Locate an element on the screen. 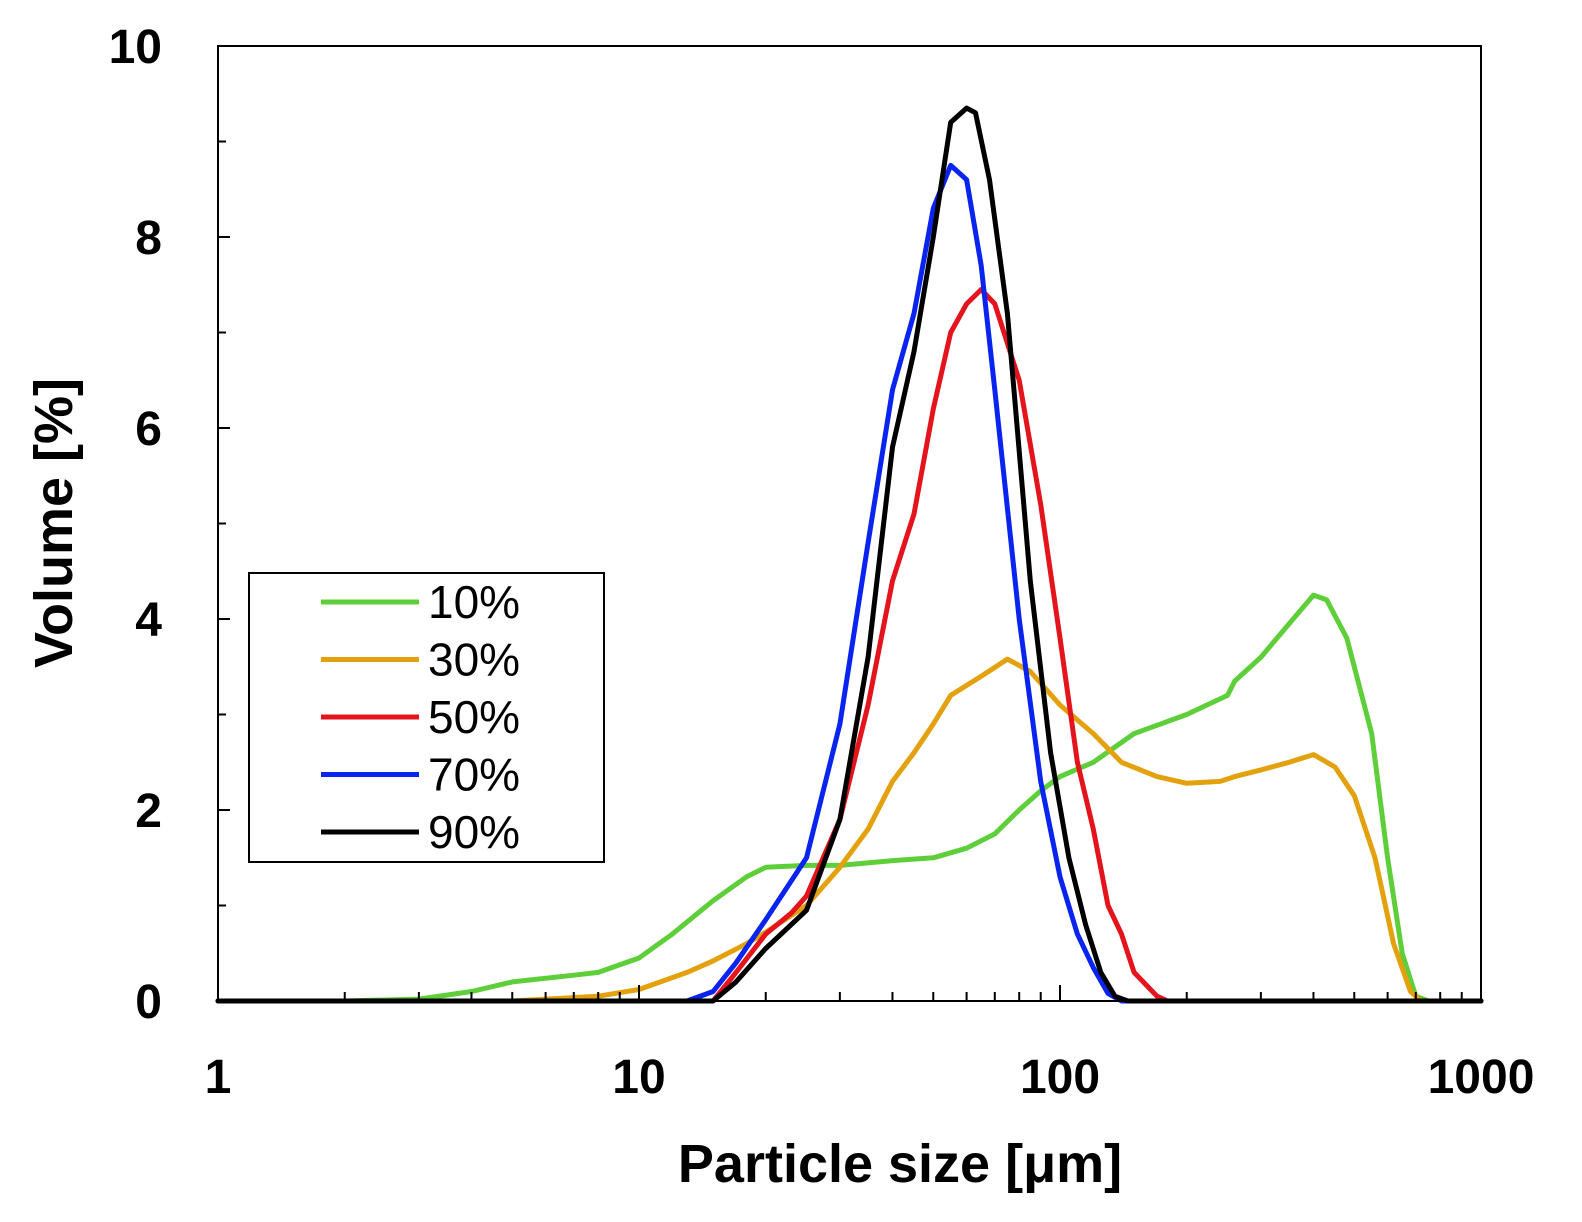  y-tick-label: 6 is located at coordinates (148, 429).